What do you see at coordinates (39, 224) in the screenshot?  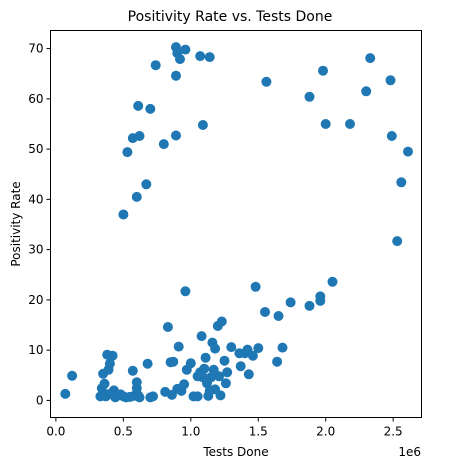 I see `y-axis-ticks: 0 10 20 30 40 50 60 70` at bounding box center [39, 224].